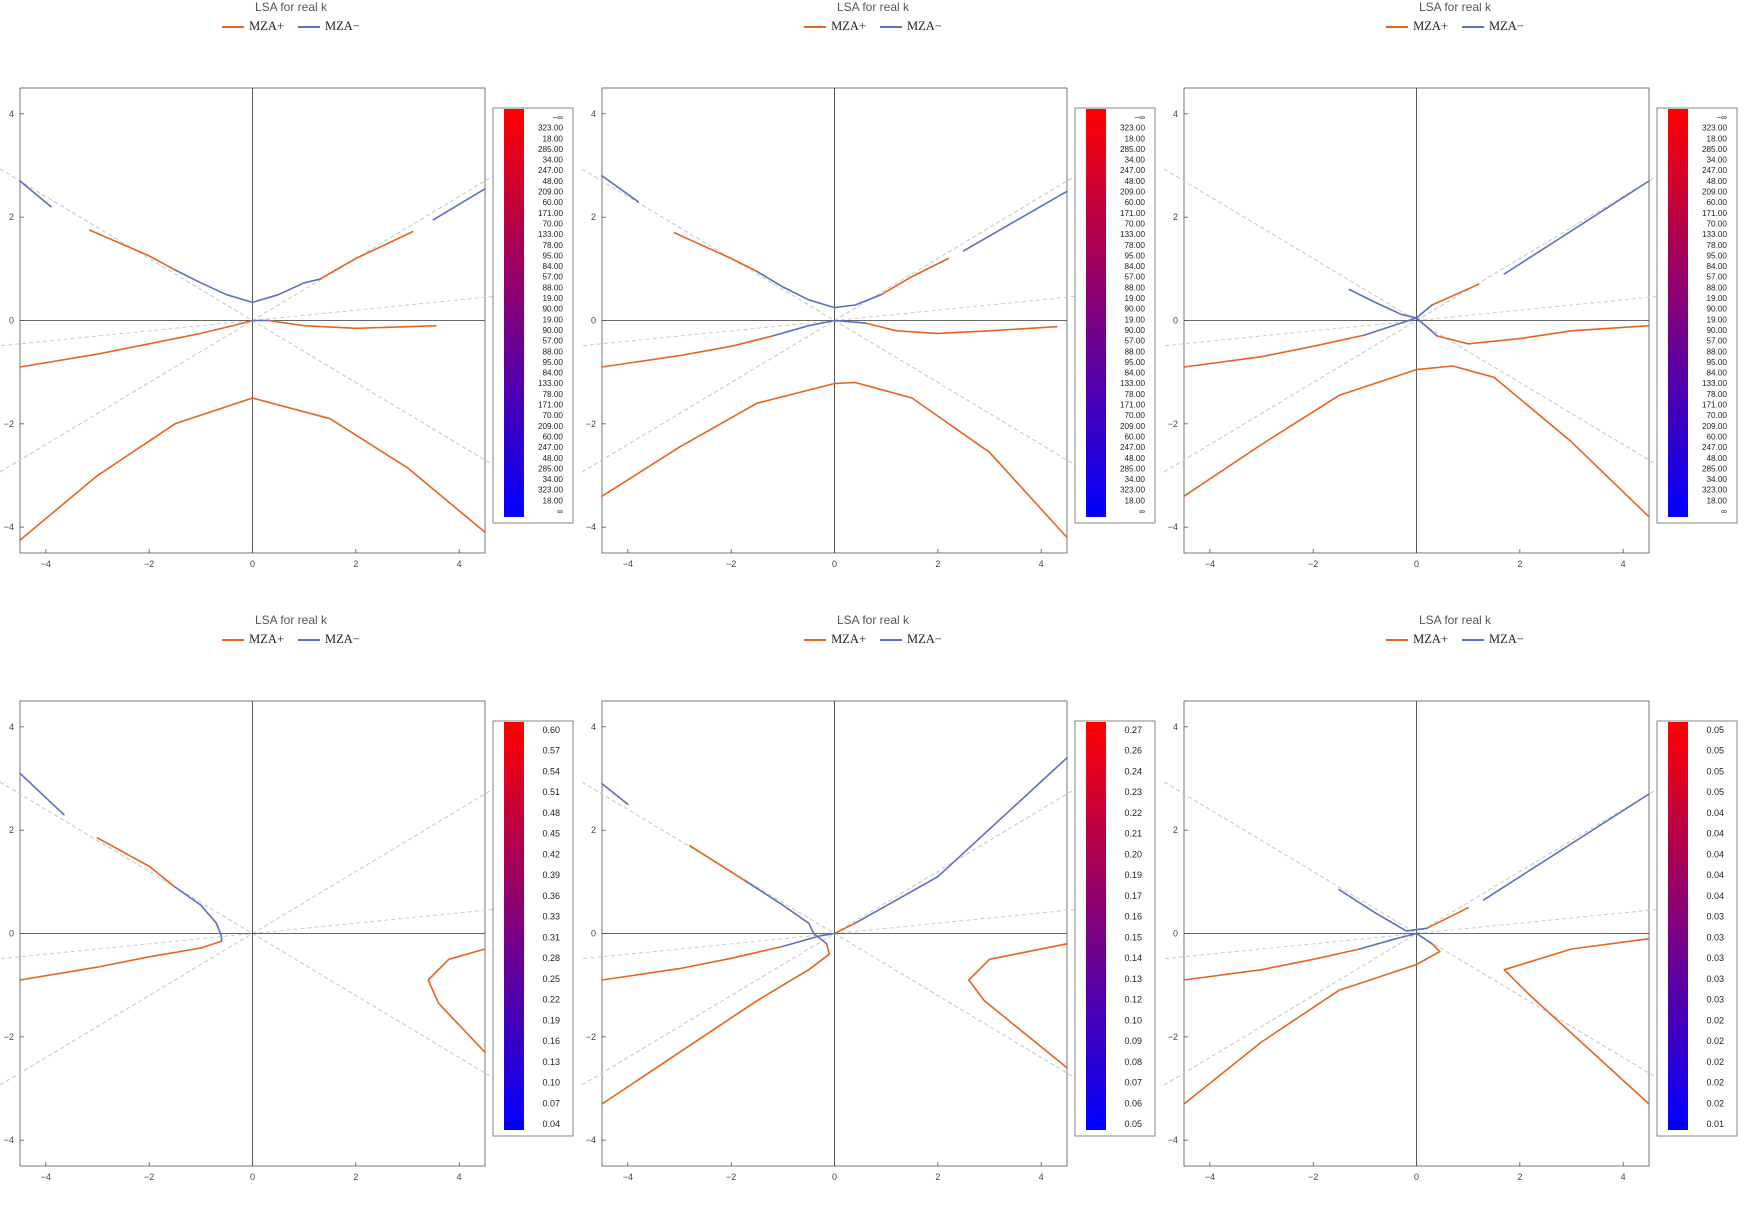 The image size is (1746, 1226). I want to click on colorbar-tick-label: 0.31, so click(551, 937).